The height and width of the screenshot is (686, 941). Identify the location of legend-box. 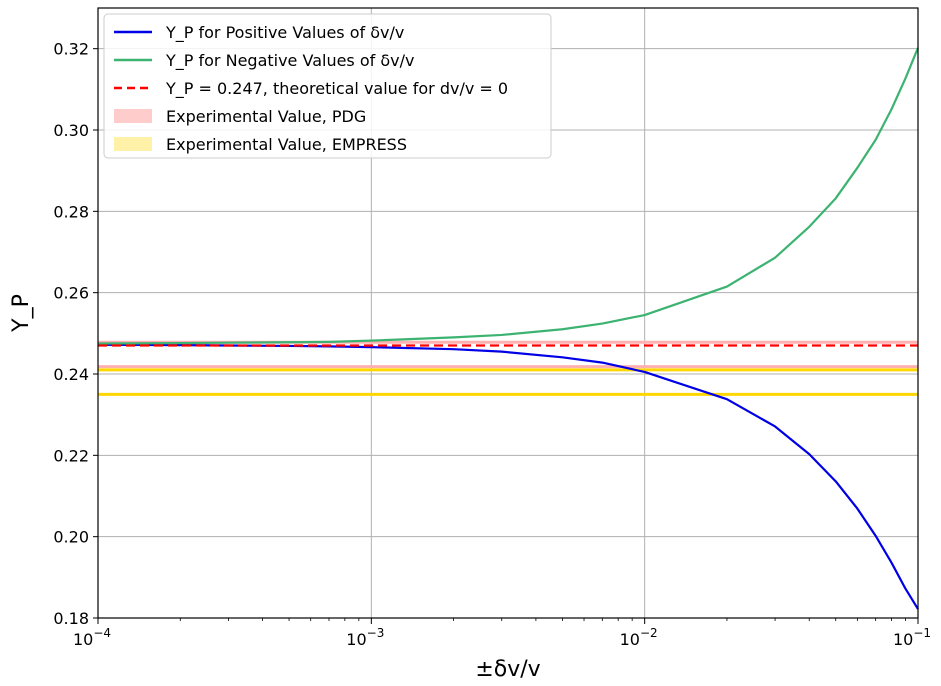
(327, 86).